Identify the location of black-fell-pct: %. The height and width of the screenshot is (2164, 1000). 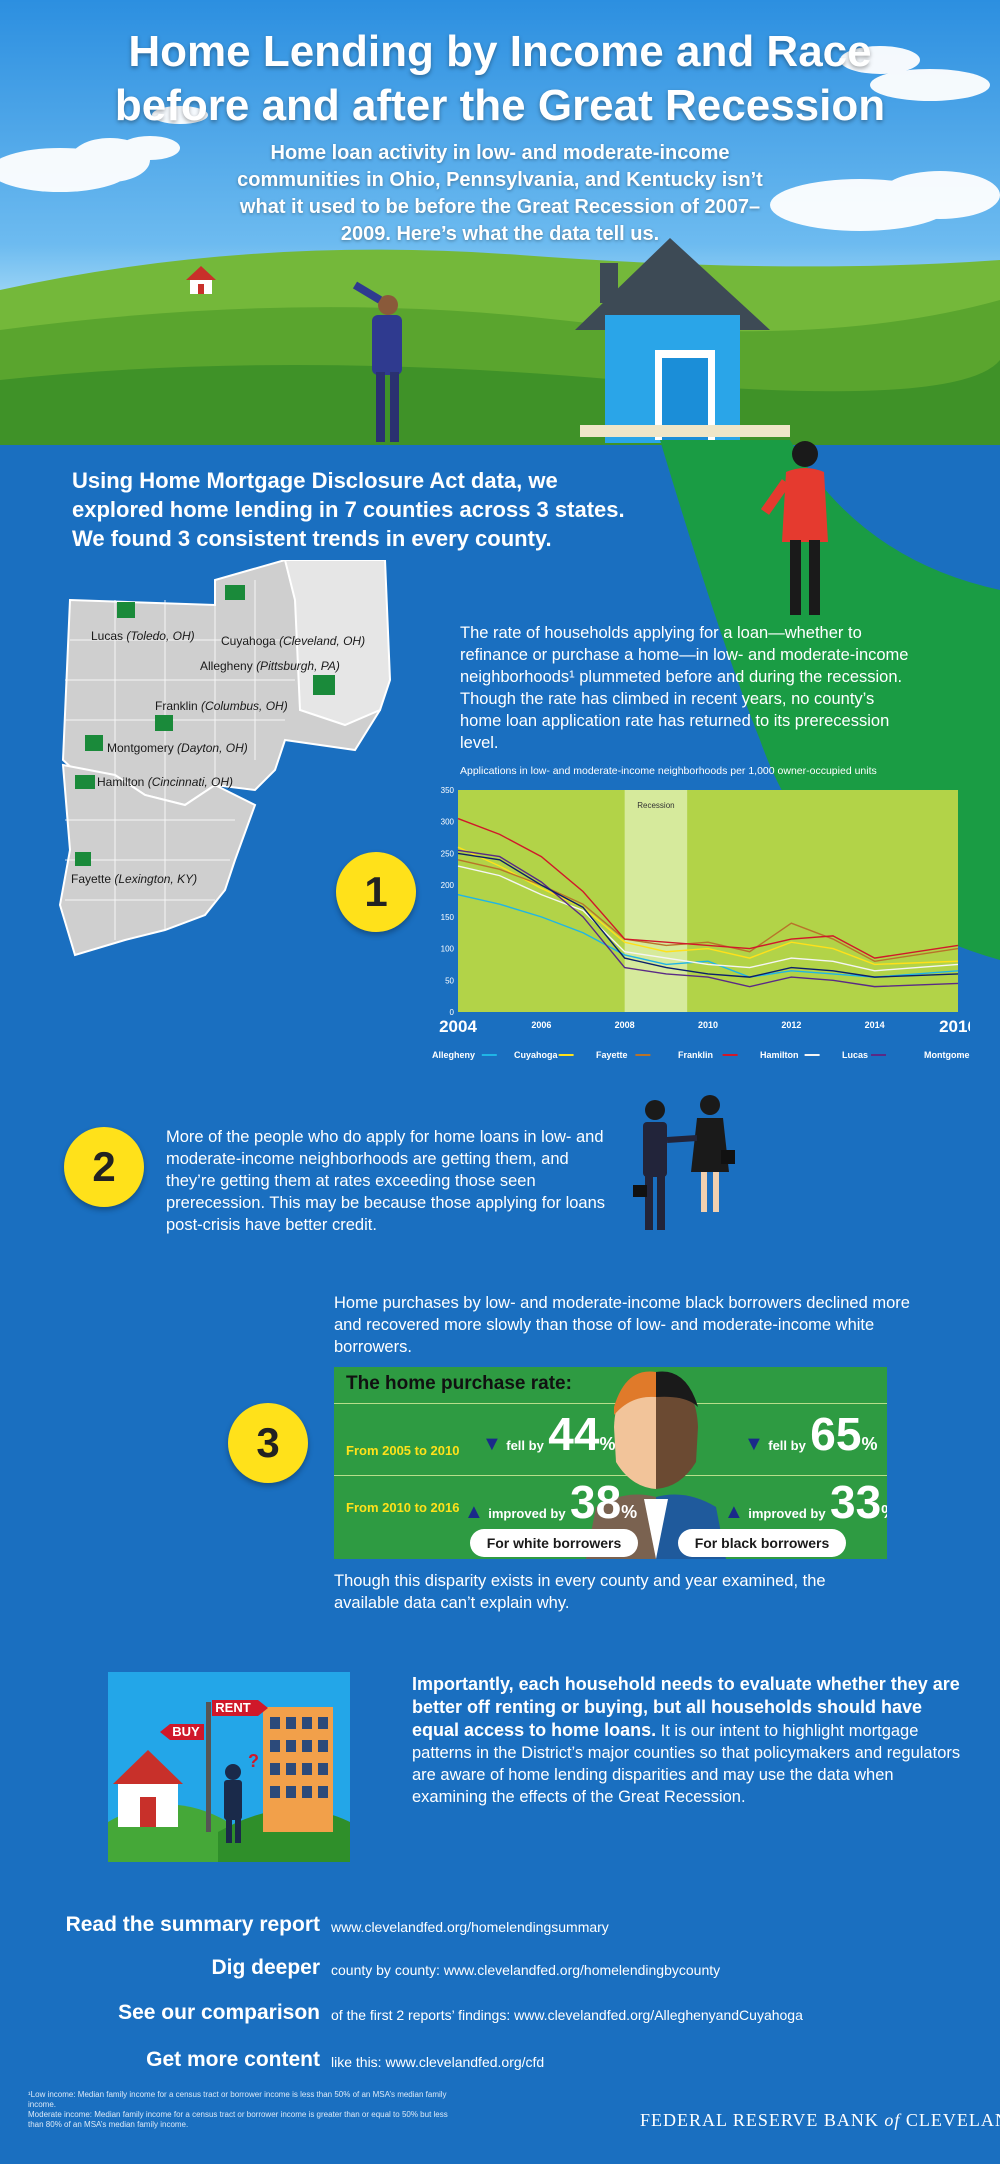
(869, 1444).